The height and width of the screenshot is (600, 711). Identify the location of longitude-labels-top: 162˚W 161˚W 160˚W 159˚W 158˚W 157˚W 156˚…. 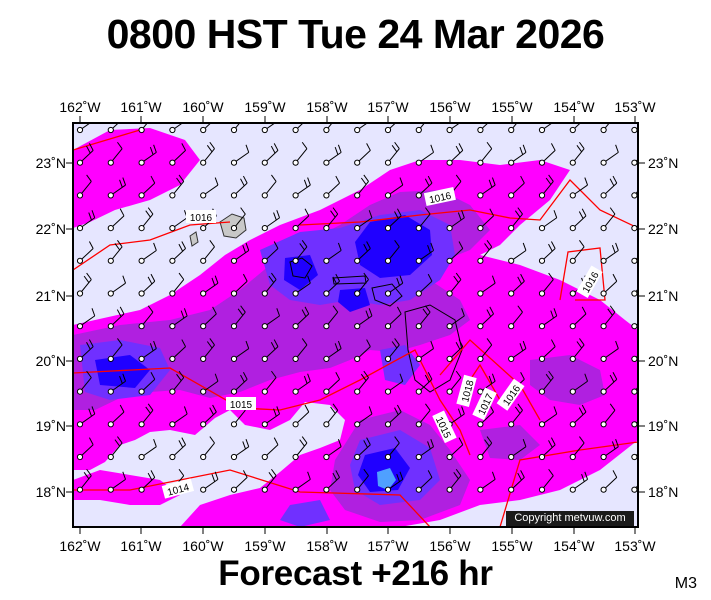
(357, 107).